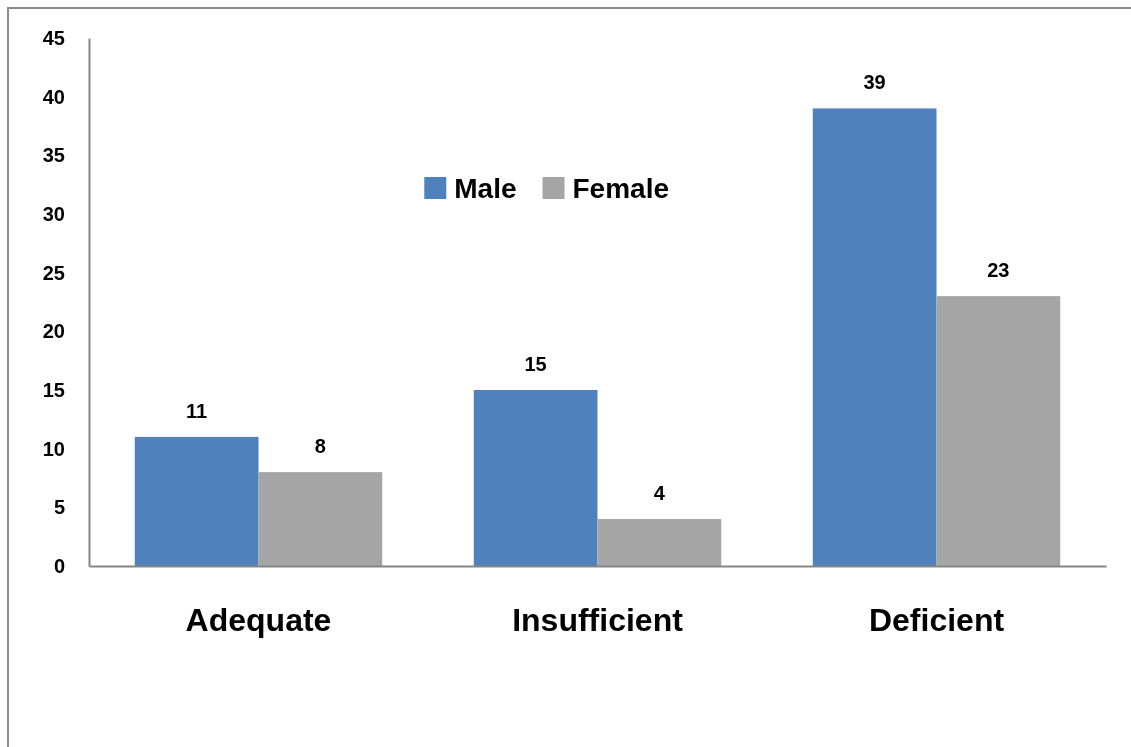  I want to click on x-tick-label: Adequate, so click(258, 619).